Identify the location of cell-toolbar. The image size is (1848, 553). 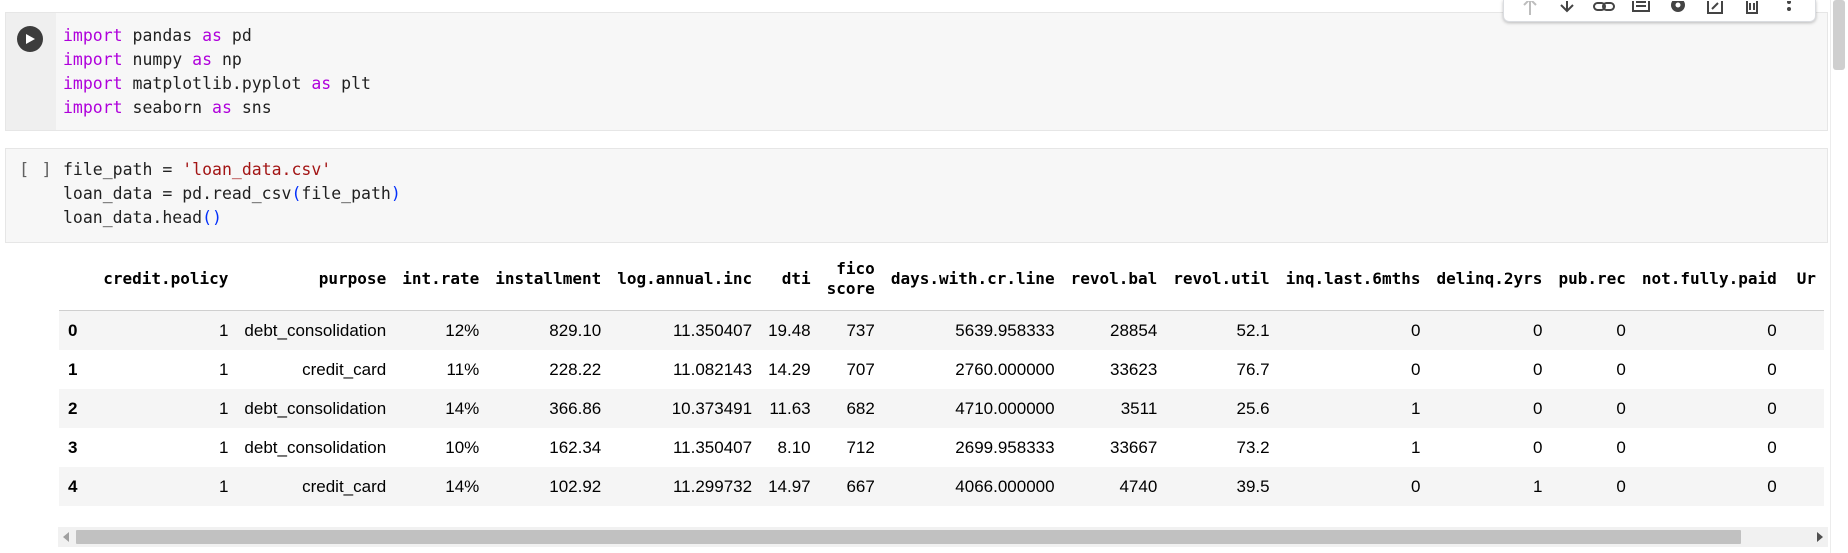
(1659, 11).